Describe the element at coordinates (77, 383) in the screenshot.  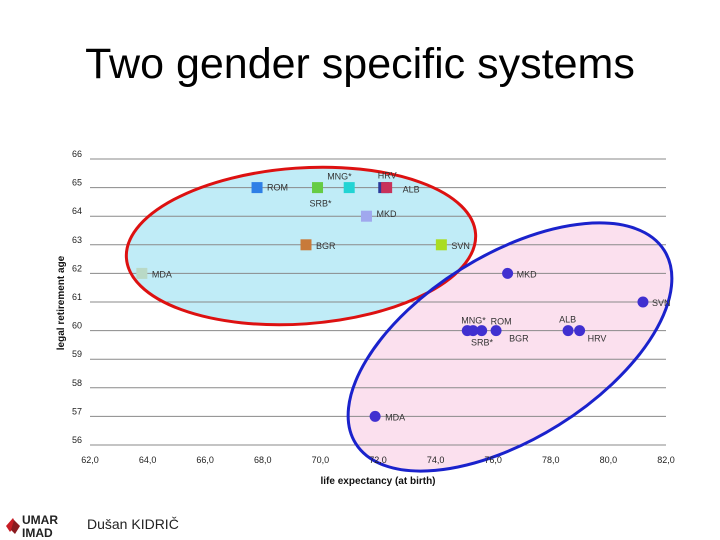
I see `y-tick-label: 58` at that location.